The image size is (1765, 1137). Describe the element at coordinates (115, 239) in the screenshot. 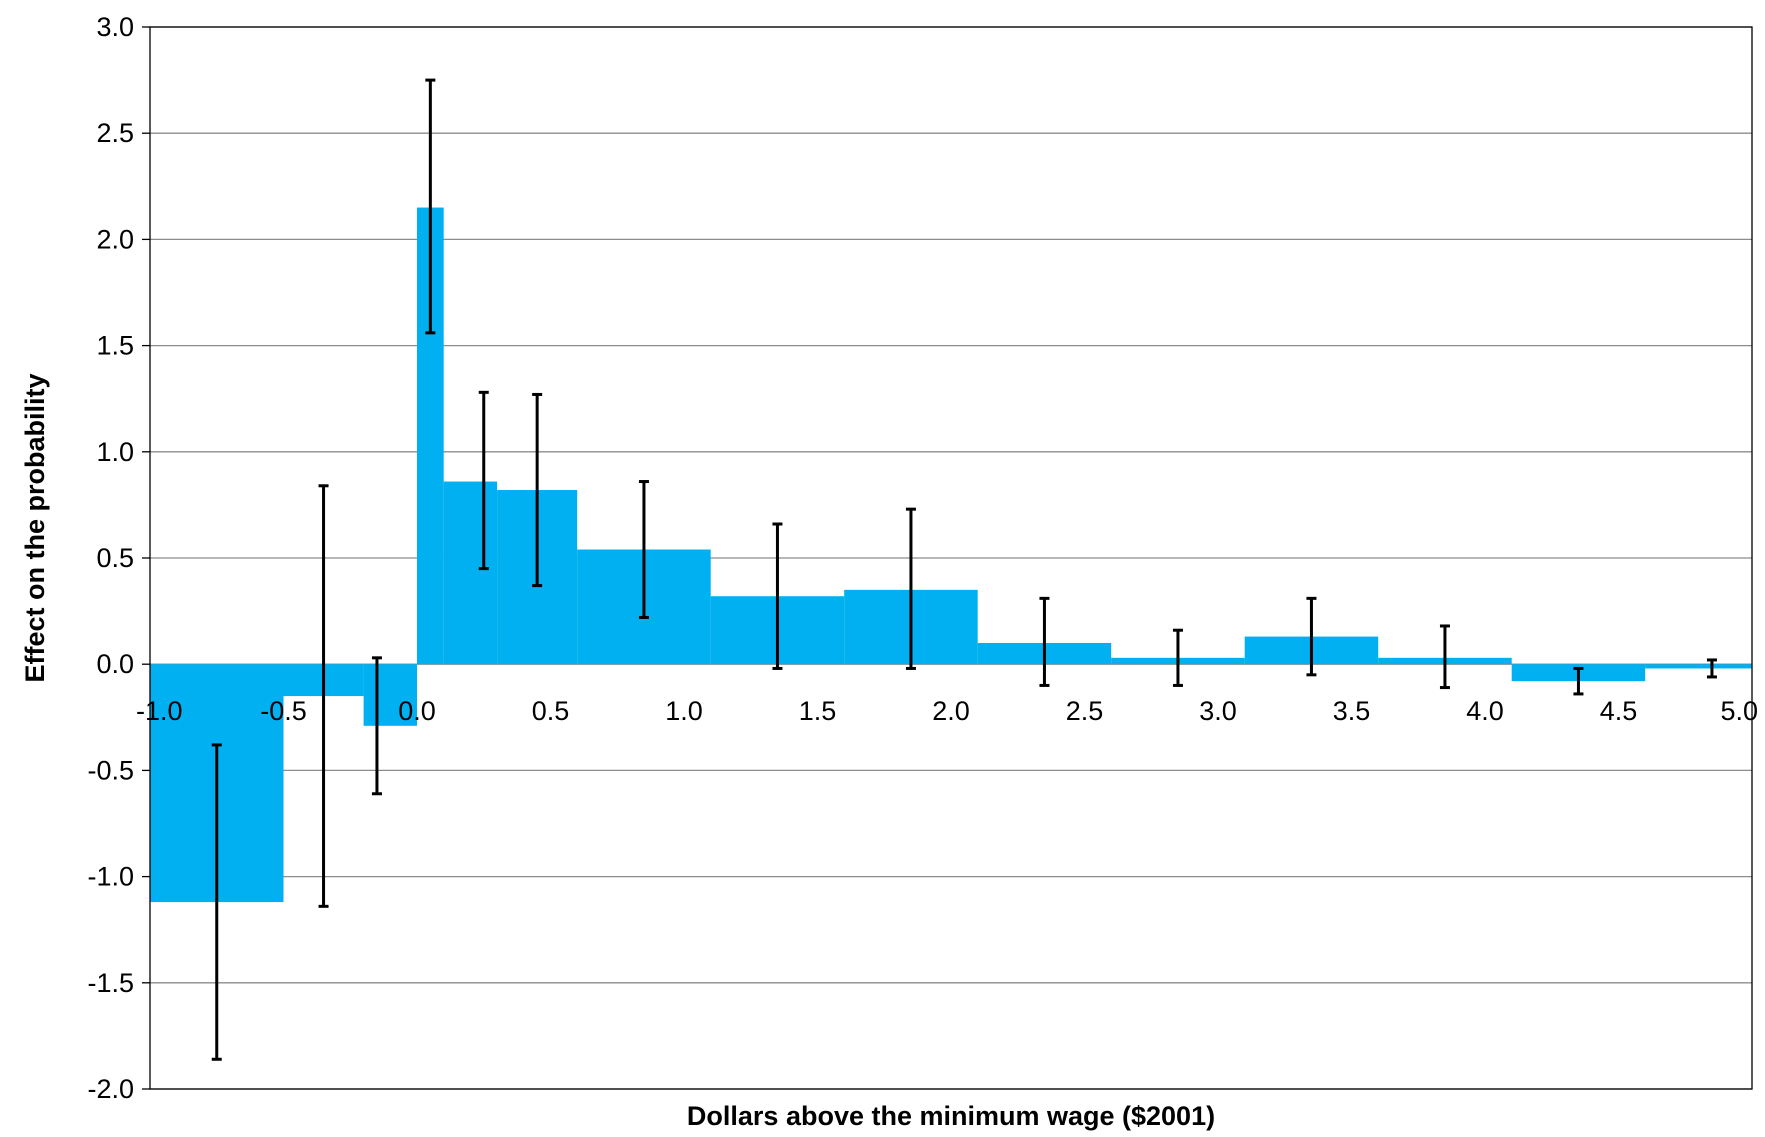

I see `y-tick-label: 2.0` at that location.